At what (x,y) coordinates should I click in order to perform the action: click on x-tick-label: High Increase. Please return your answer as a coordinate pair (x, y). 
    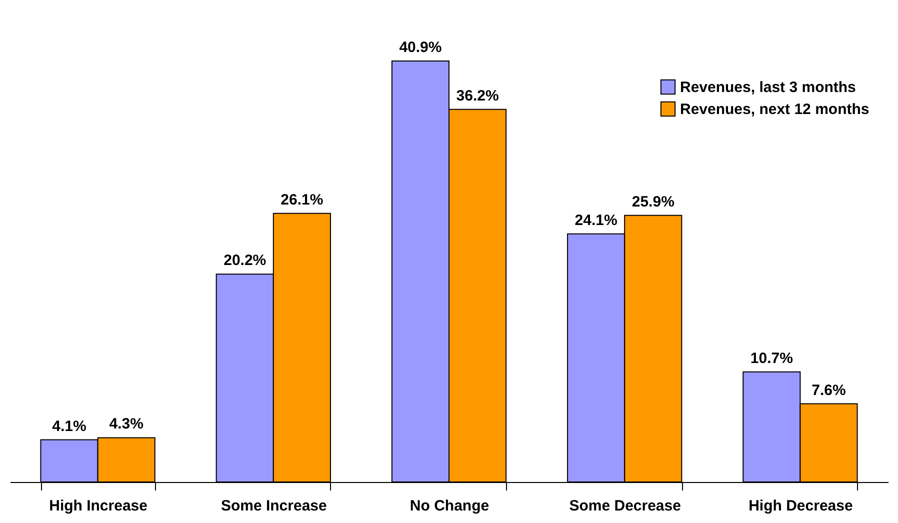
    Looking at the image, I should click on (98, 506).